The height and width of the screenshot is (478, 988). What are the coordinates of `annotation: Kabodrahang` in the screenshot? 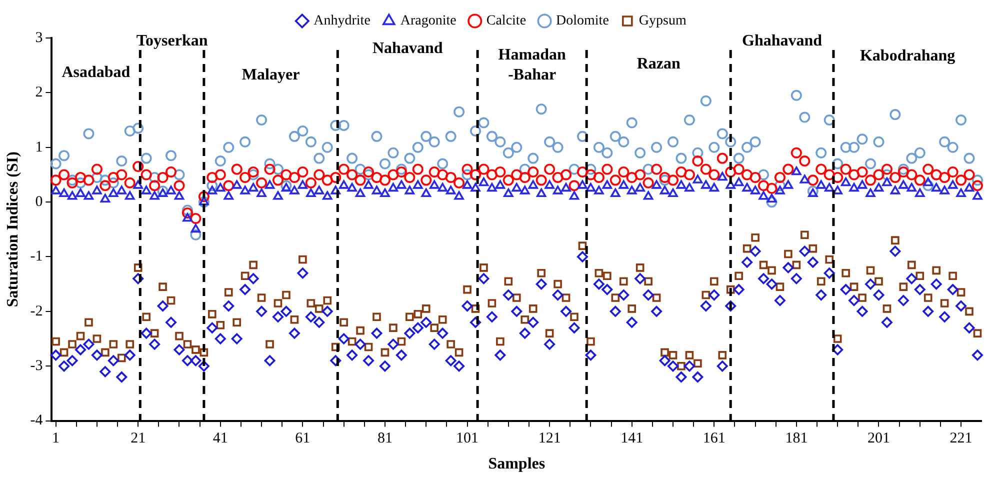 It's located at (908, 56).